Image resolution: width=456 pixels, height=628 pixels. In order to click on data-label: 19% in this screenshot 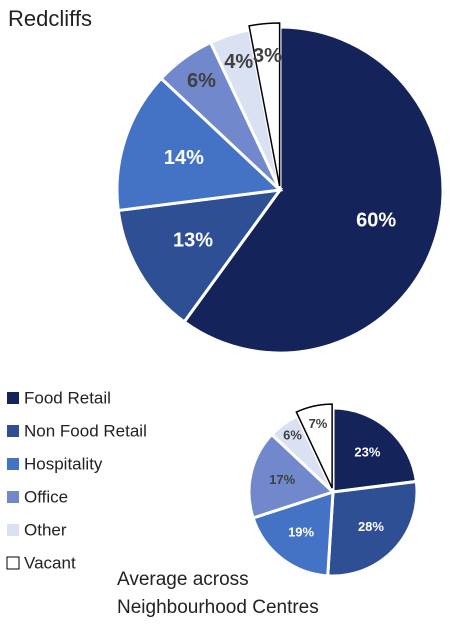, I will do `click(301, 532)`.